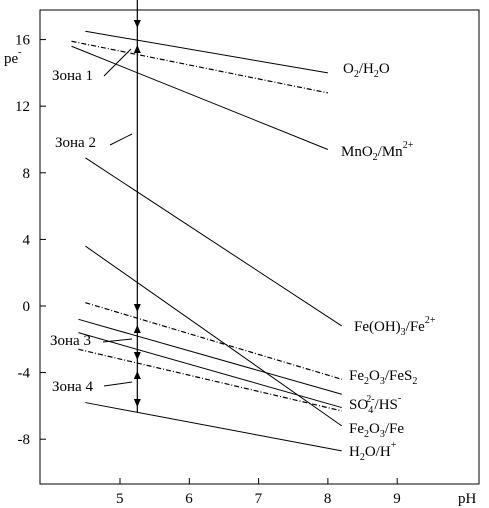 The image size is (489, 508). I want to click on zone-4-leader, so click(118, 384).